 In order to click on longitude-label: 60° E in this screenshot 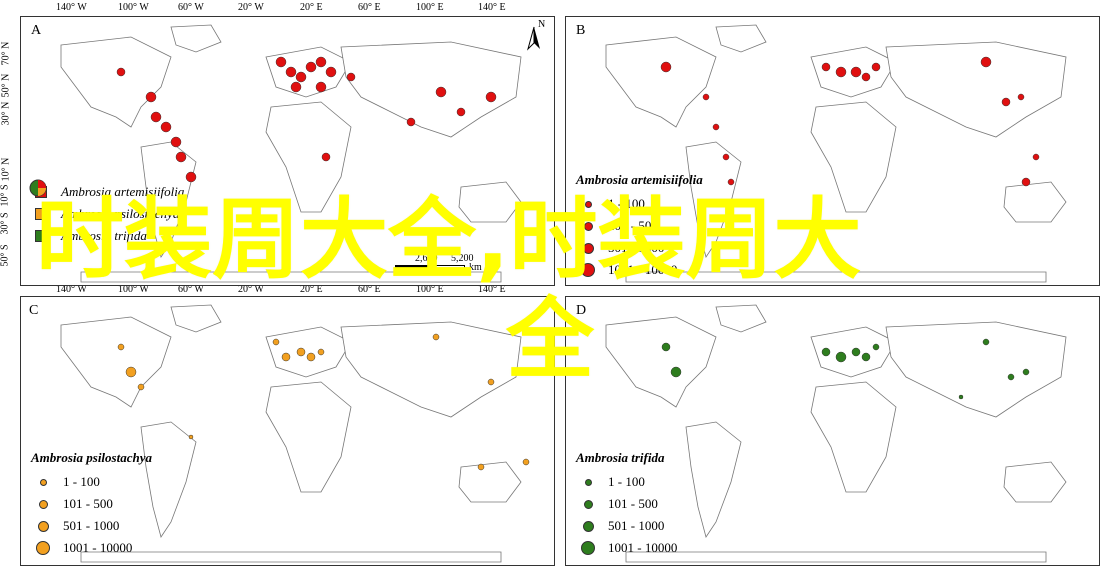, I will do `click(369, 7)`.